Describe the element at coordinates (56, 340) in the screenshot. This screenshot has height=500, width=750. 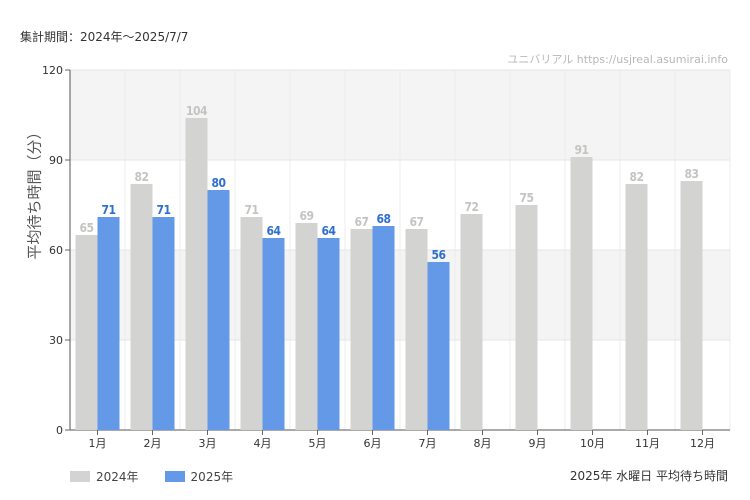
I see `y-tick-label: 30` at that location.